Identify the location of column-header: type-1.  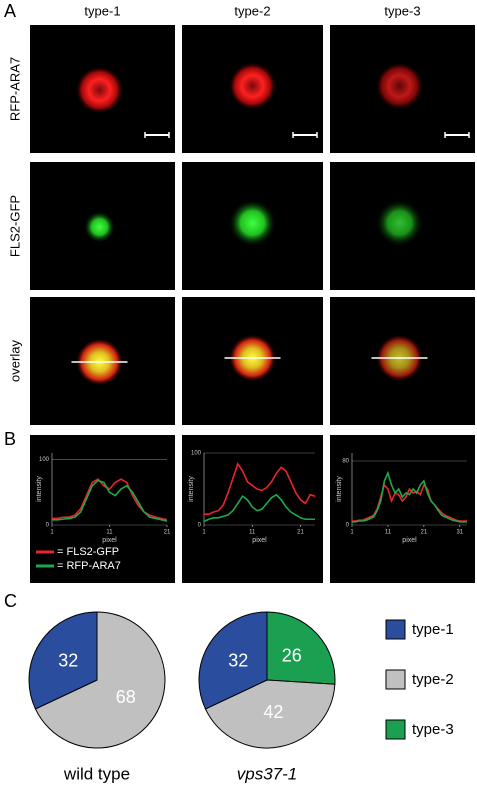
(102, 10).